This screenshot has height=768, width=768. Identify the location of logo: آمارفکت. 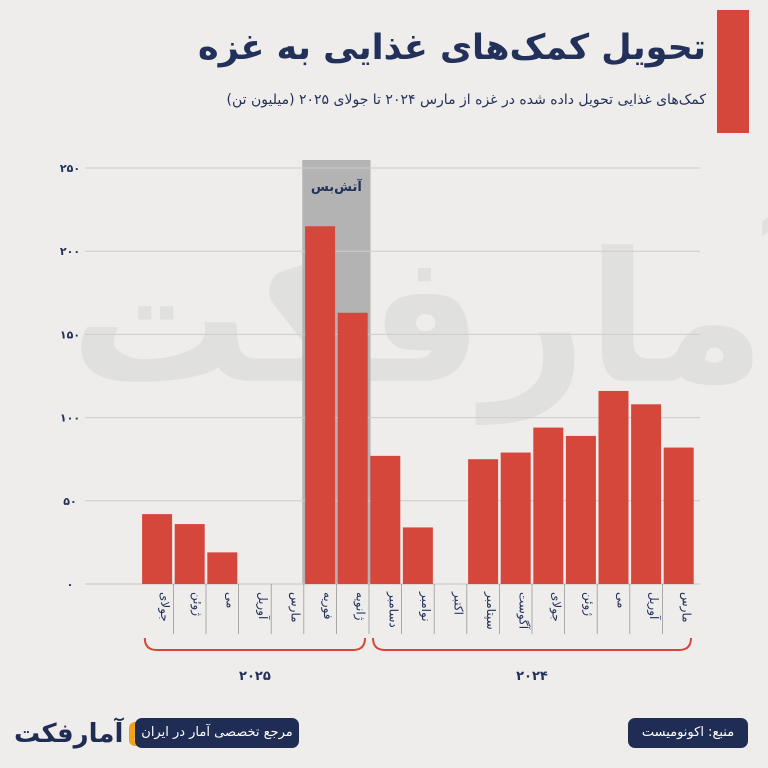
(84, 734).